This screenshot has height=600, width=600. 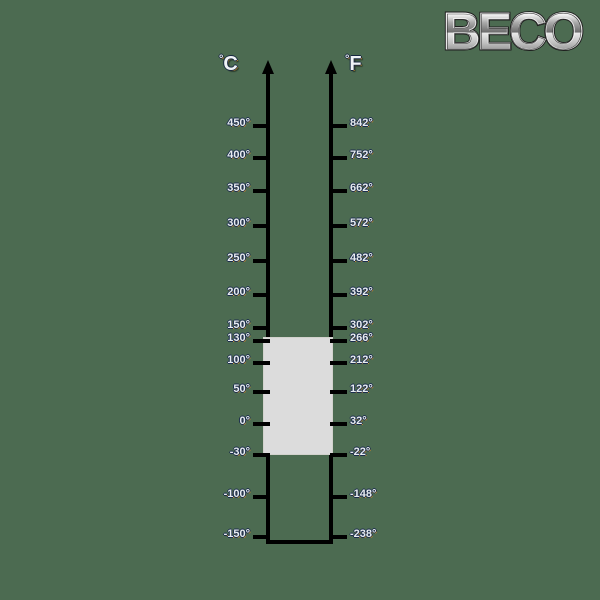 What do you see at coordinates (361, 389) in the screenshot?
I see `fahrenheit-tick-label: 122°` at bounding box center [361, 389].